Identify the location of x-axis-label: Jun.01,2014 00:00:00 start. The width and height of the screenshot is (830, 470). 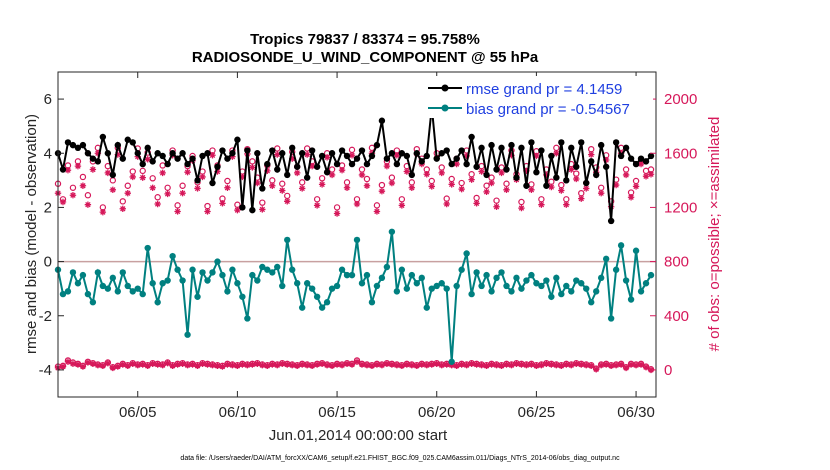
(358, 435).